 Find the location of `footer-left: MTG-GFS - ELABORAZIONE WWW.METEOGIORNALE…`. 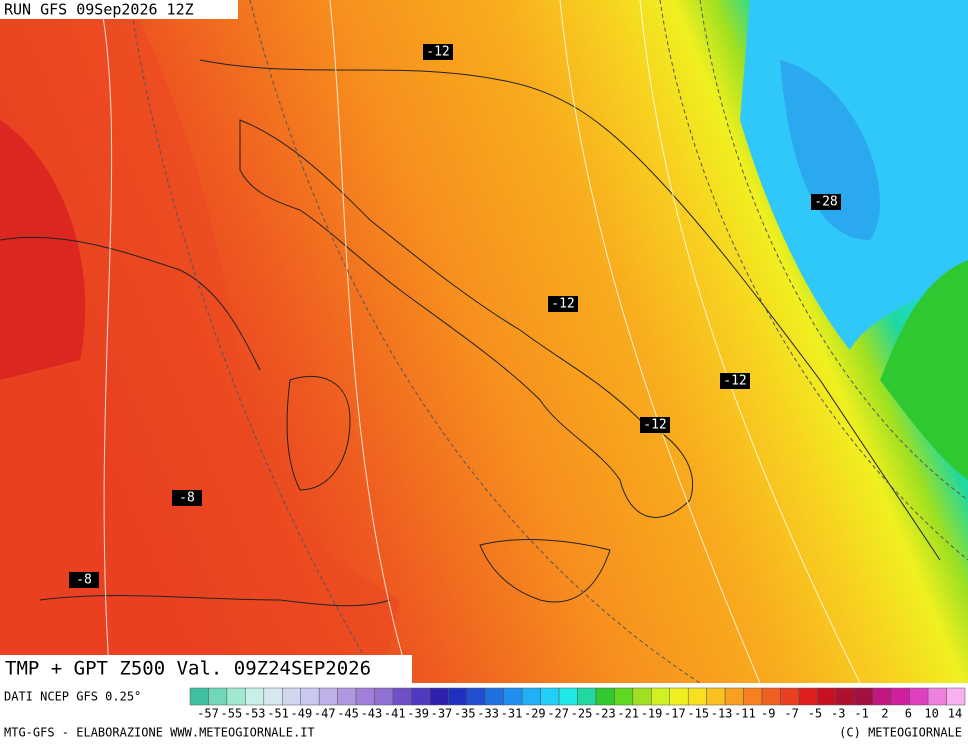

footer-left: MTG-GFS - ELABORAZIONE WWW.METEOGIORNALE… is located at coordinates (159, 733).